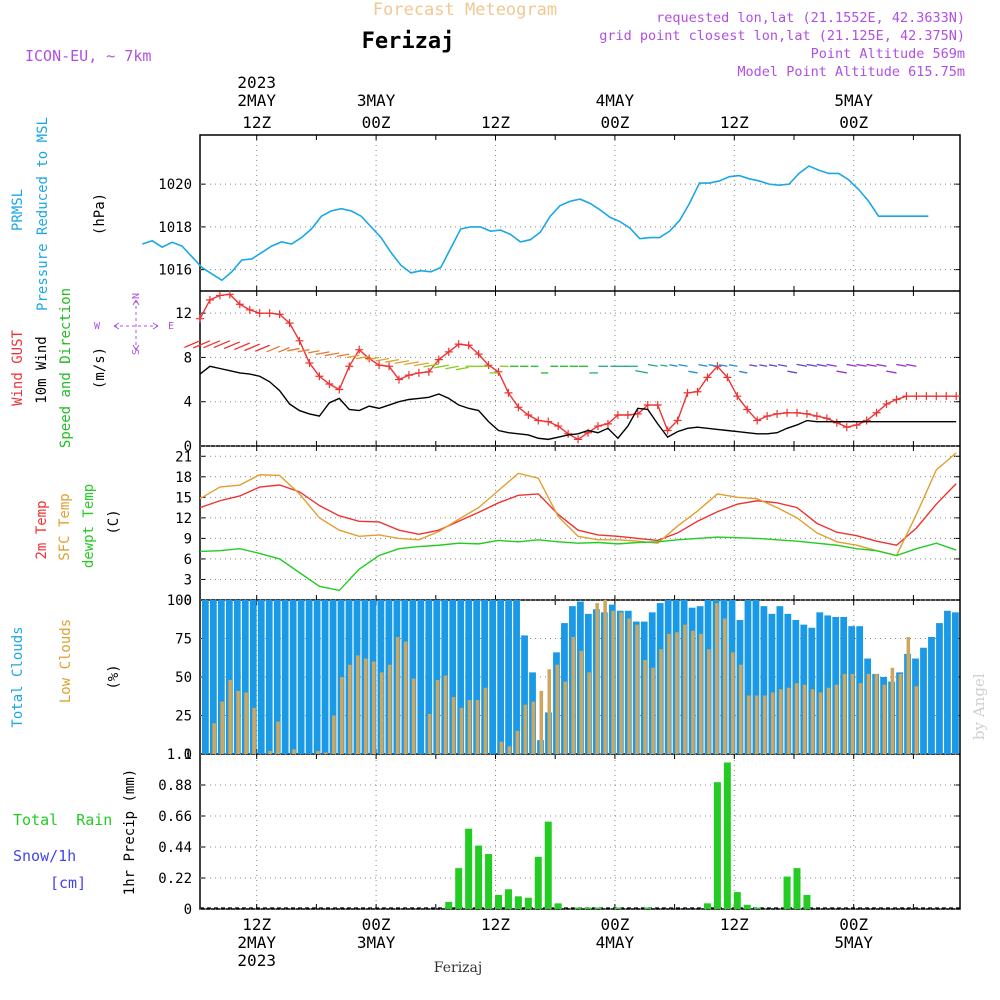 This screenshot has width=1000, height=1000. Describe the element at coordinates (183, 678) in the screenshot. I see `y-tick-label: 50` at that location.